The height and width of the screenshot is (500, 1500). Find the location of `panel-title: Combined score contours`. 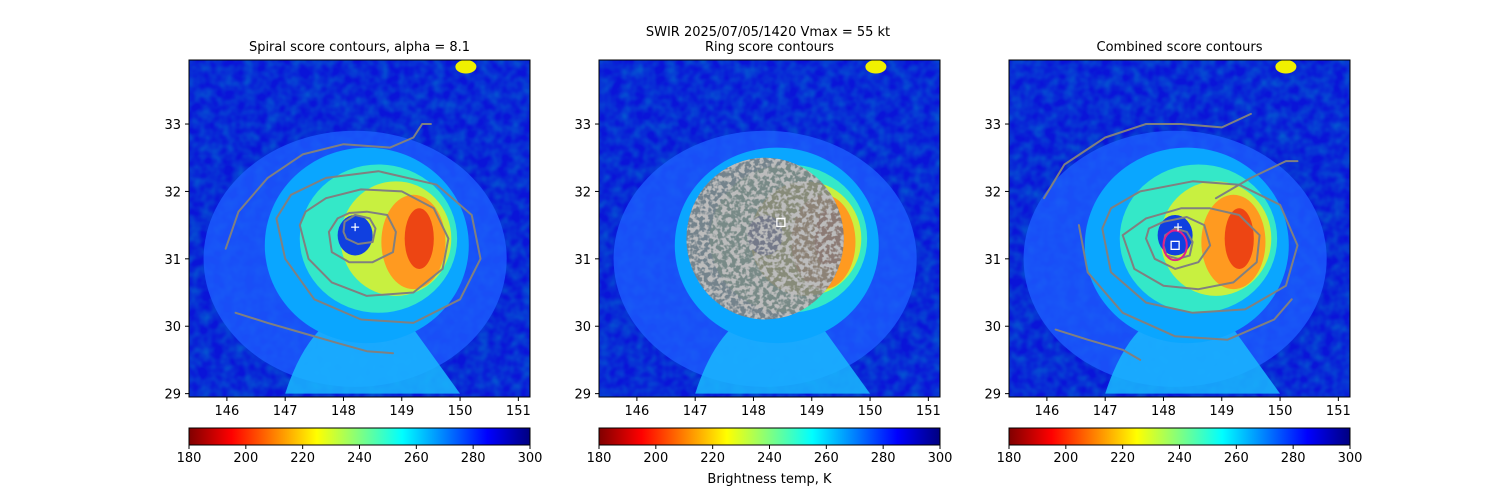

panel-title: Combined score contours is located at coordinates (1180, 47).